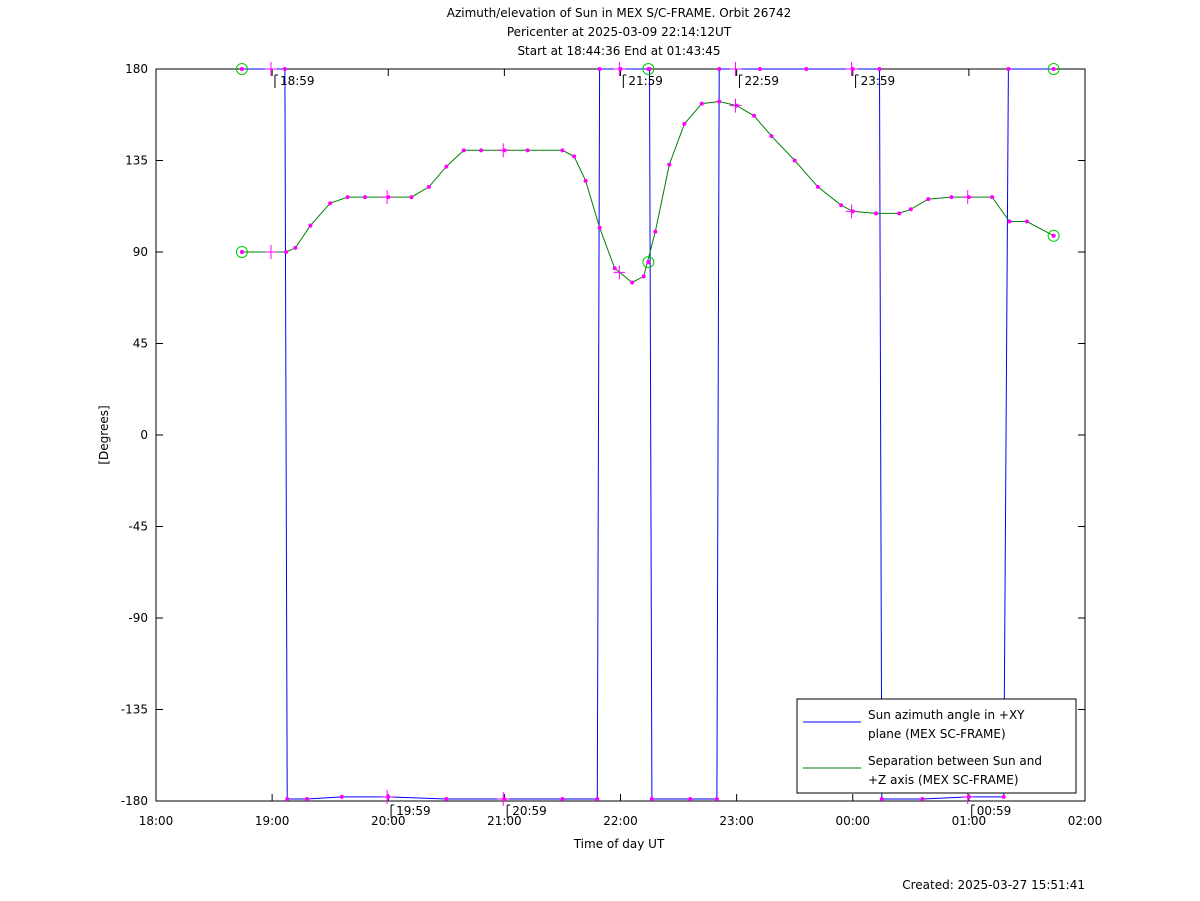 The image size is (1200, 901). Describe the element at coordinates (852, 821) in the screenshot. I see `x-tick-label: 00:00` at that location.